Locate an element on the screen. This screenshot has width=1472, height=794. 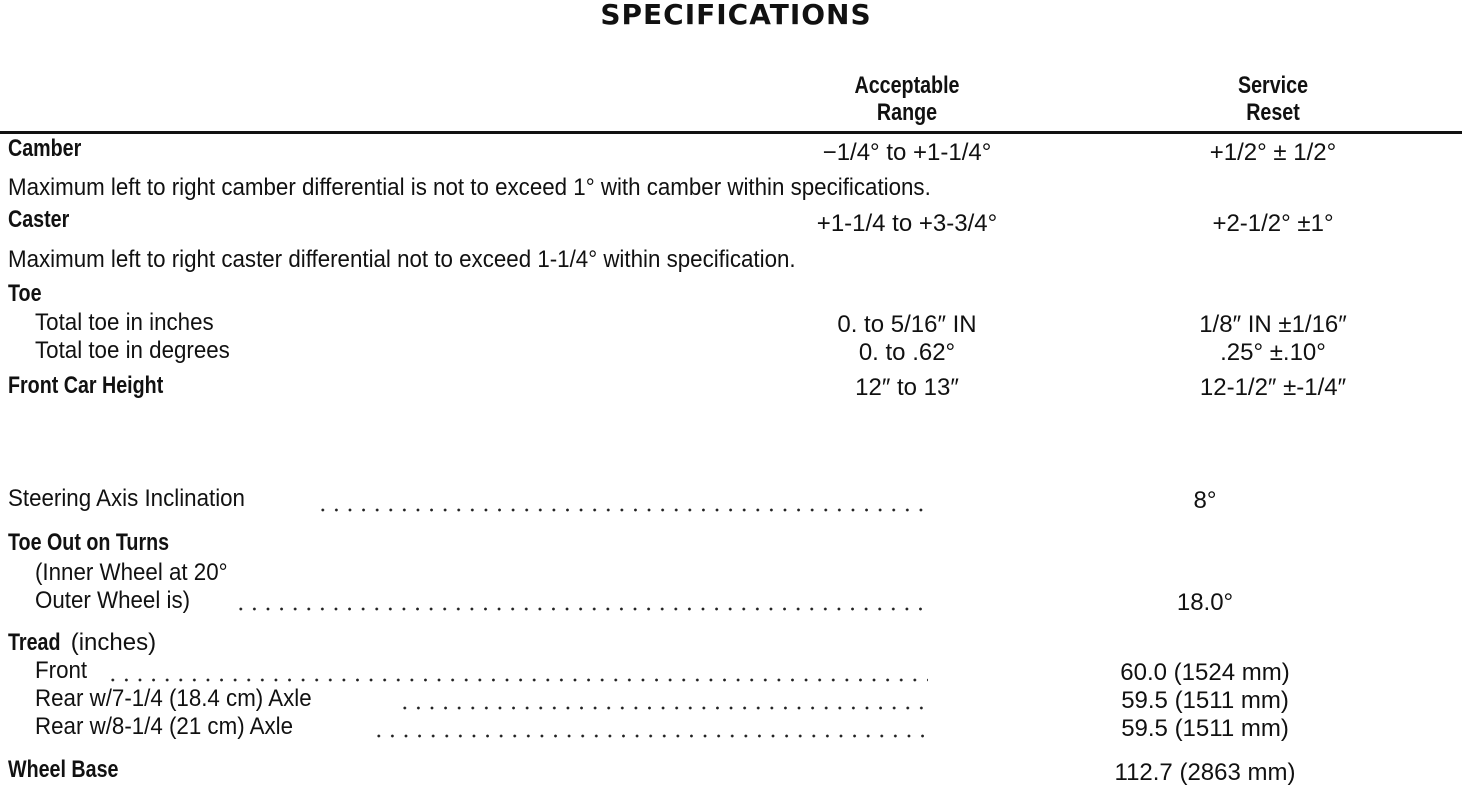
tread-front-label: Front is located at coordinates (61, 670).